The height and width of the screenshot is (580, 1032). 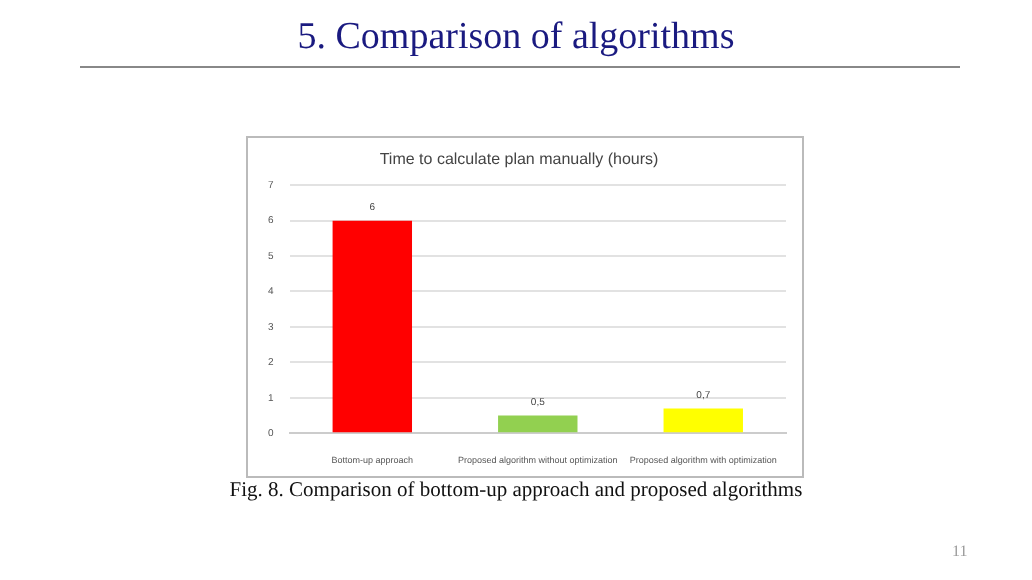 I want to click on text: 5. Comparison of algorithms, so click(x=516, y=38).